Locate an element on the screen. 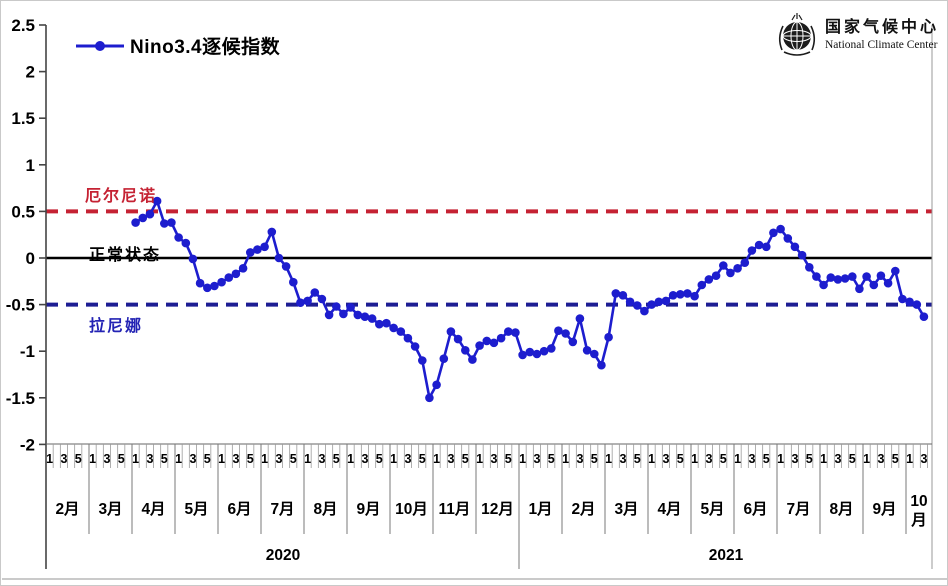 The image size is (948, 586). svg-text: -1 is located at coordinates (27, 351).